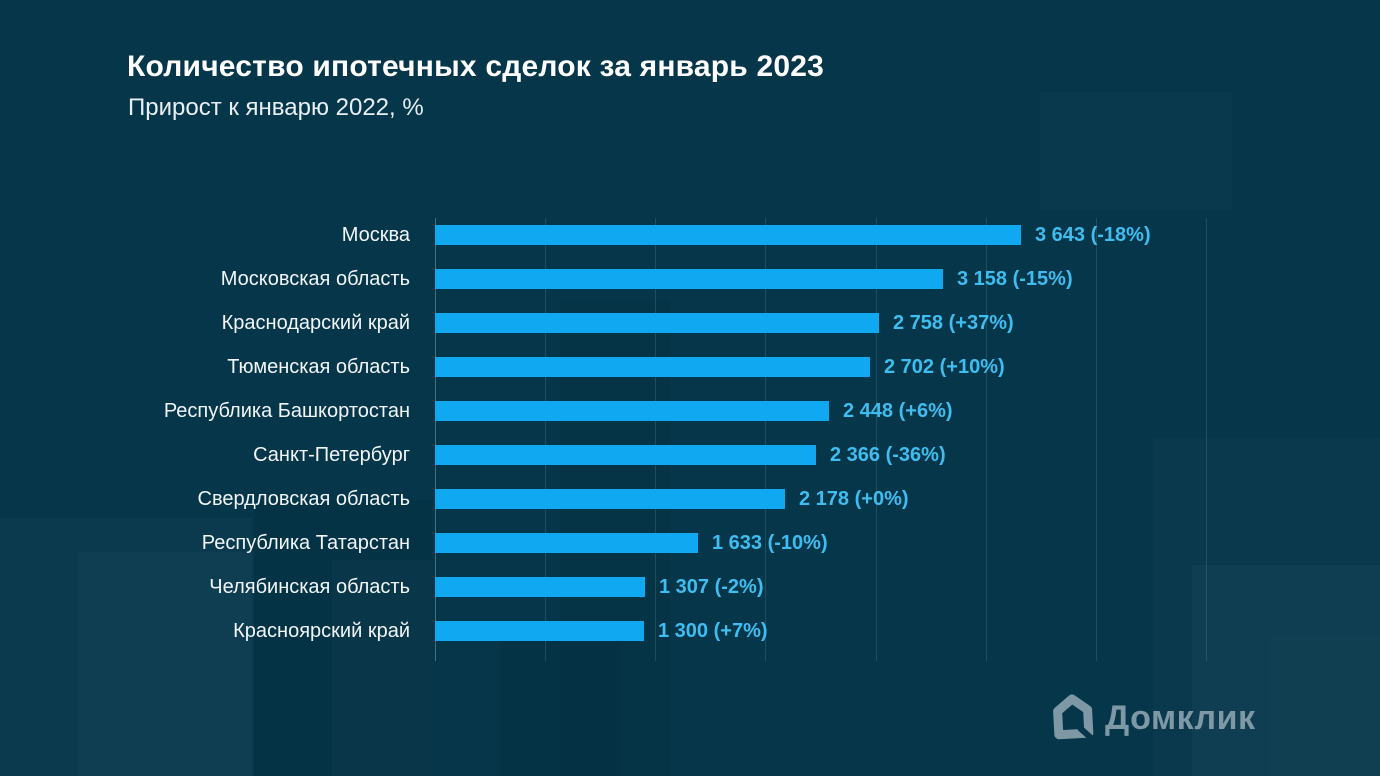 This screenshot has width=1380, height=776. Describe the element at coordinates (888, 455) in the screenshot. I see `value-label: 2 366 (-36%)` at that location.